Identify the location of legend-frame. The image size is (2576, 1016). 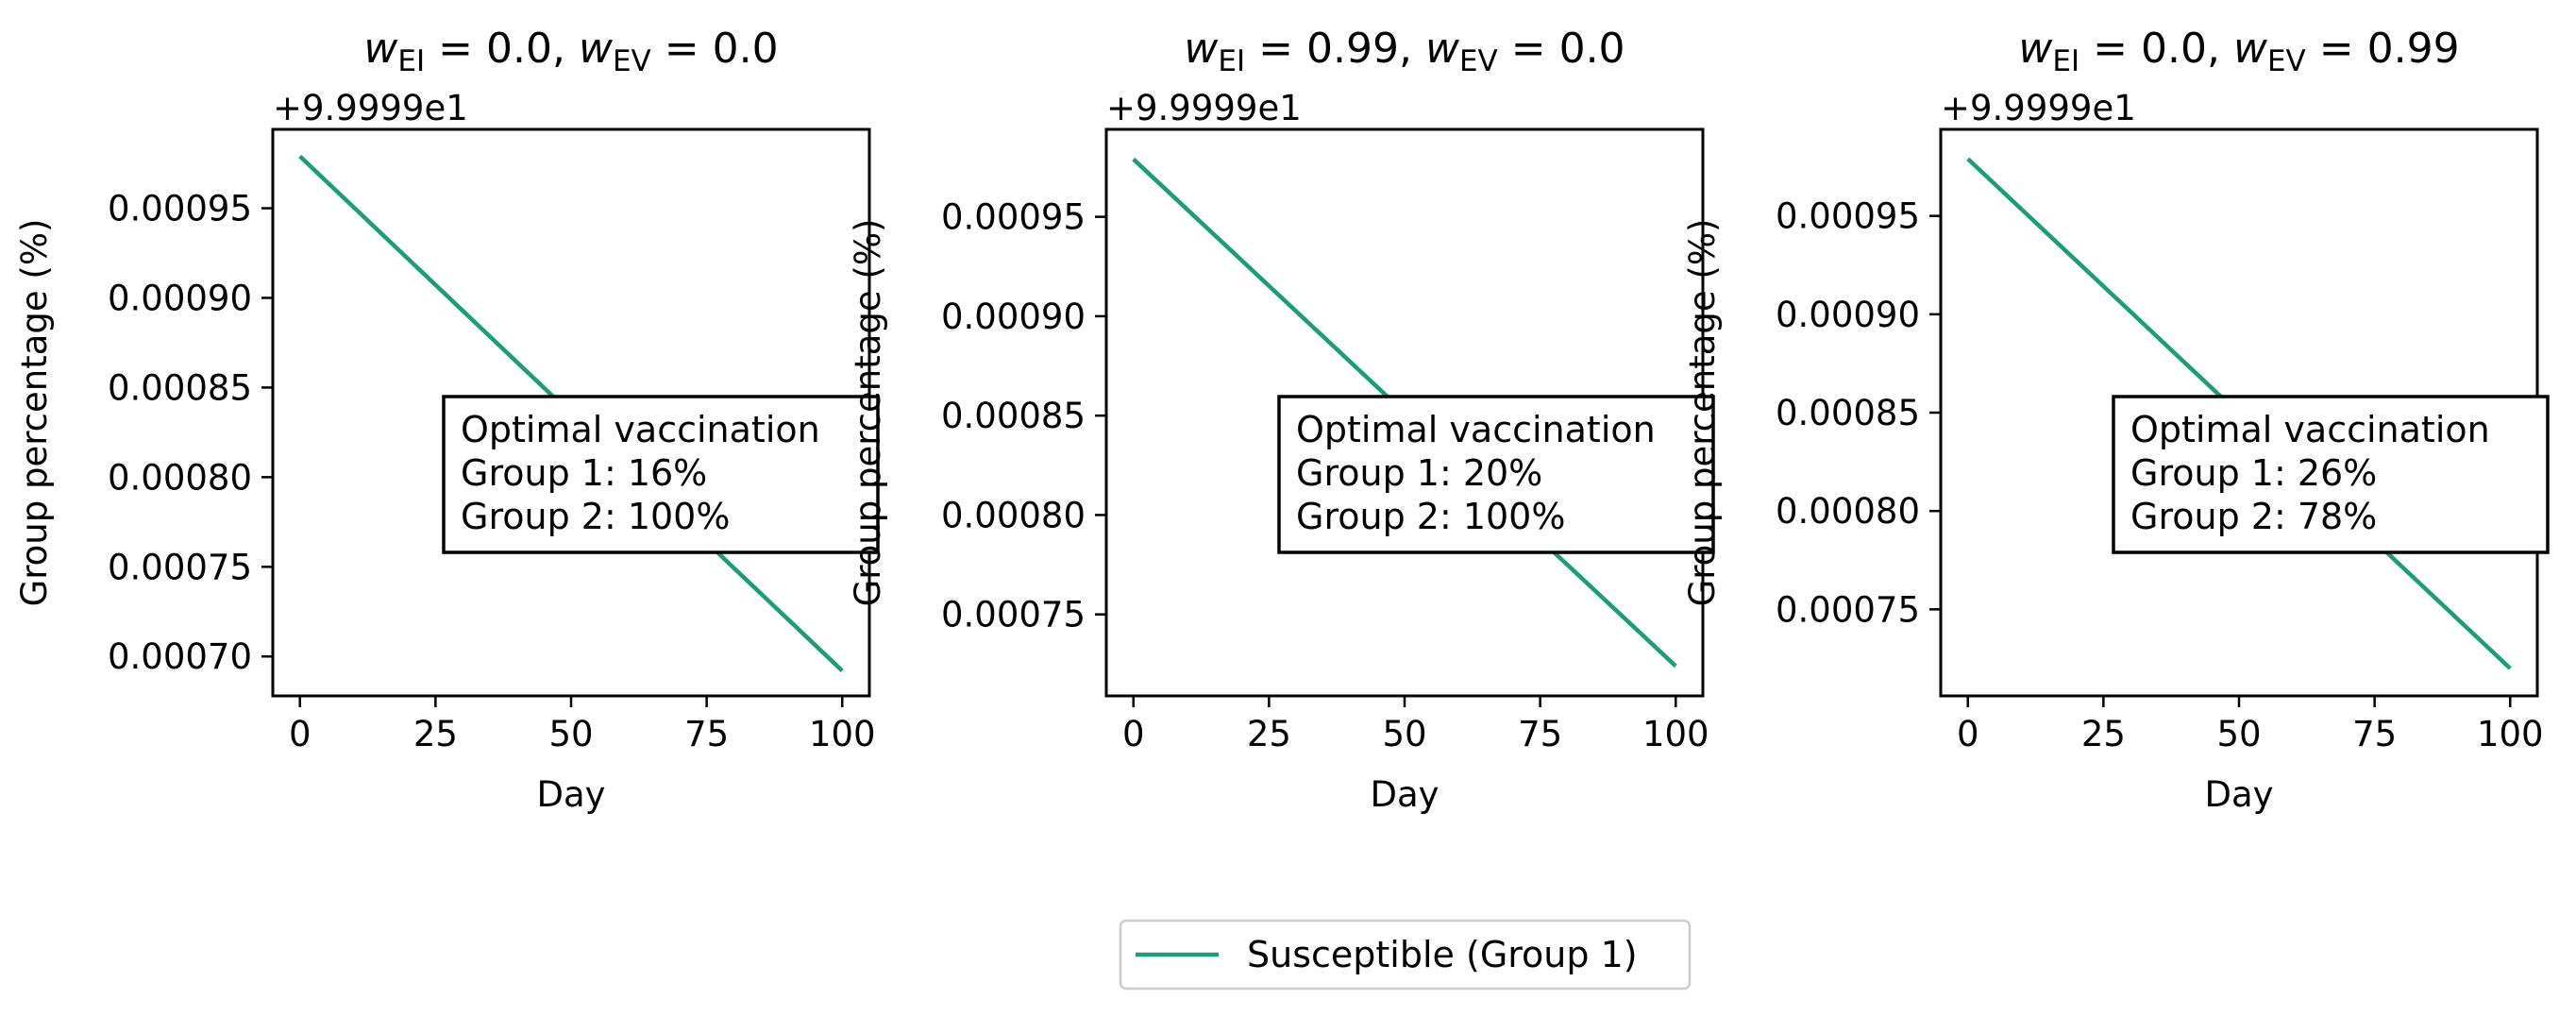
(1405, 955).